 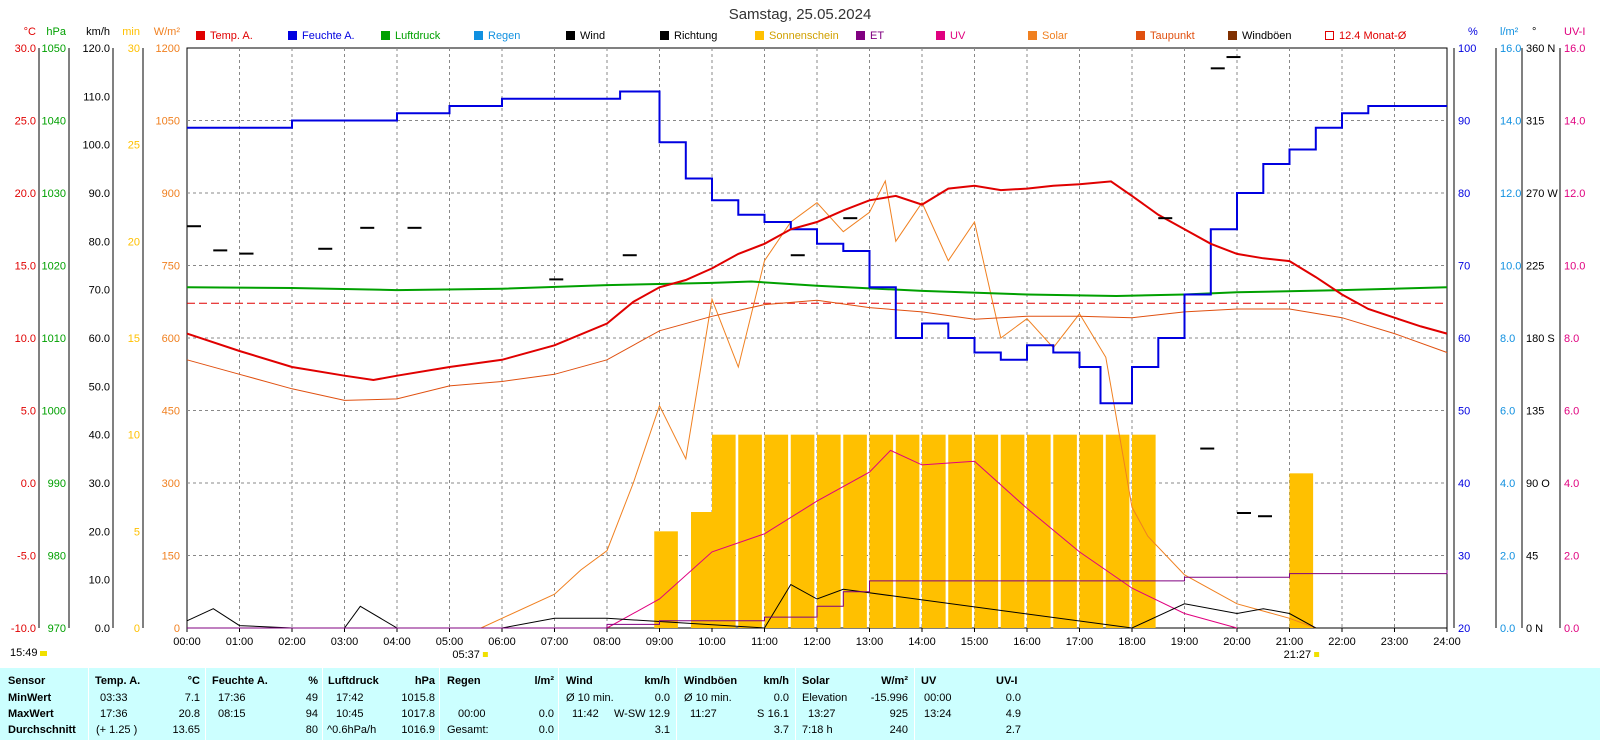 I want to click on legend-label: Taupunkt, so click(x=1172, y=36).